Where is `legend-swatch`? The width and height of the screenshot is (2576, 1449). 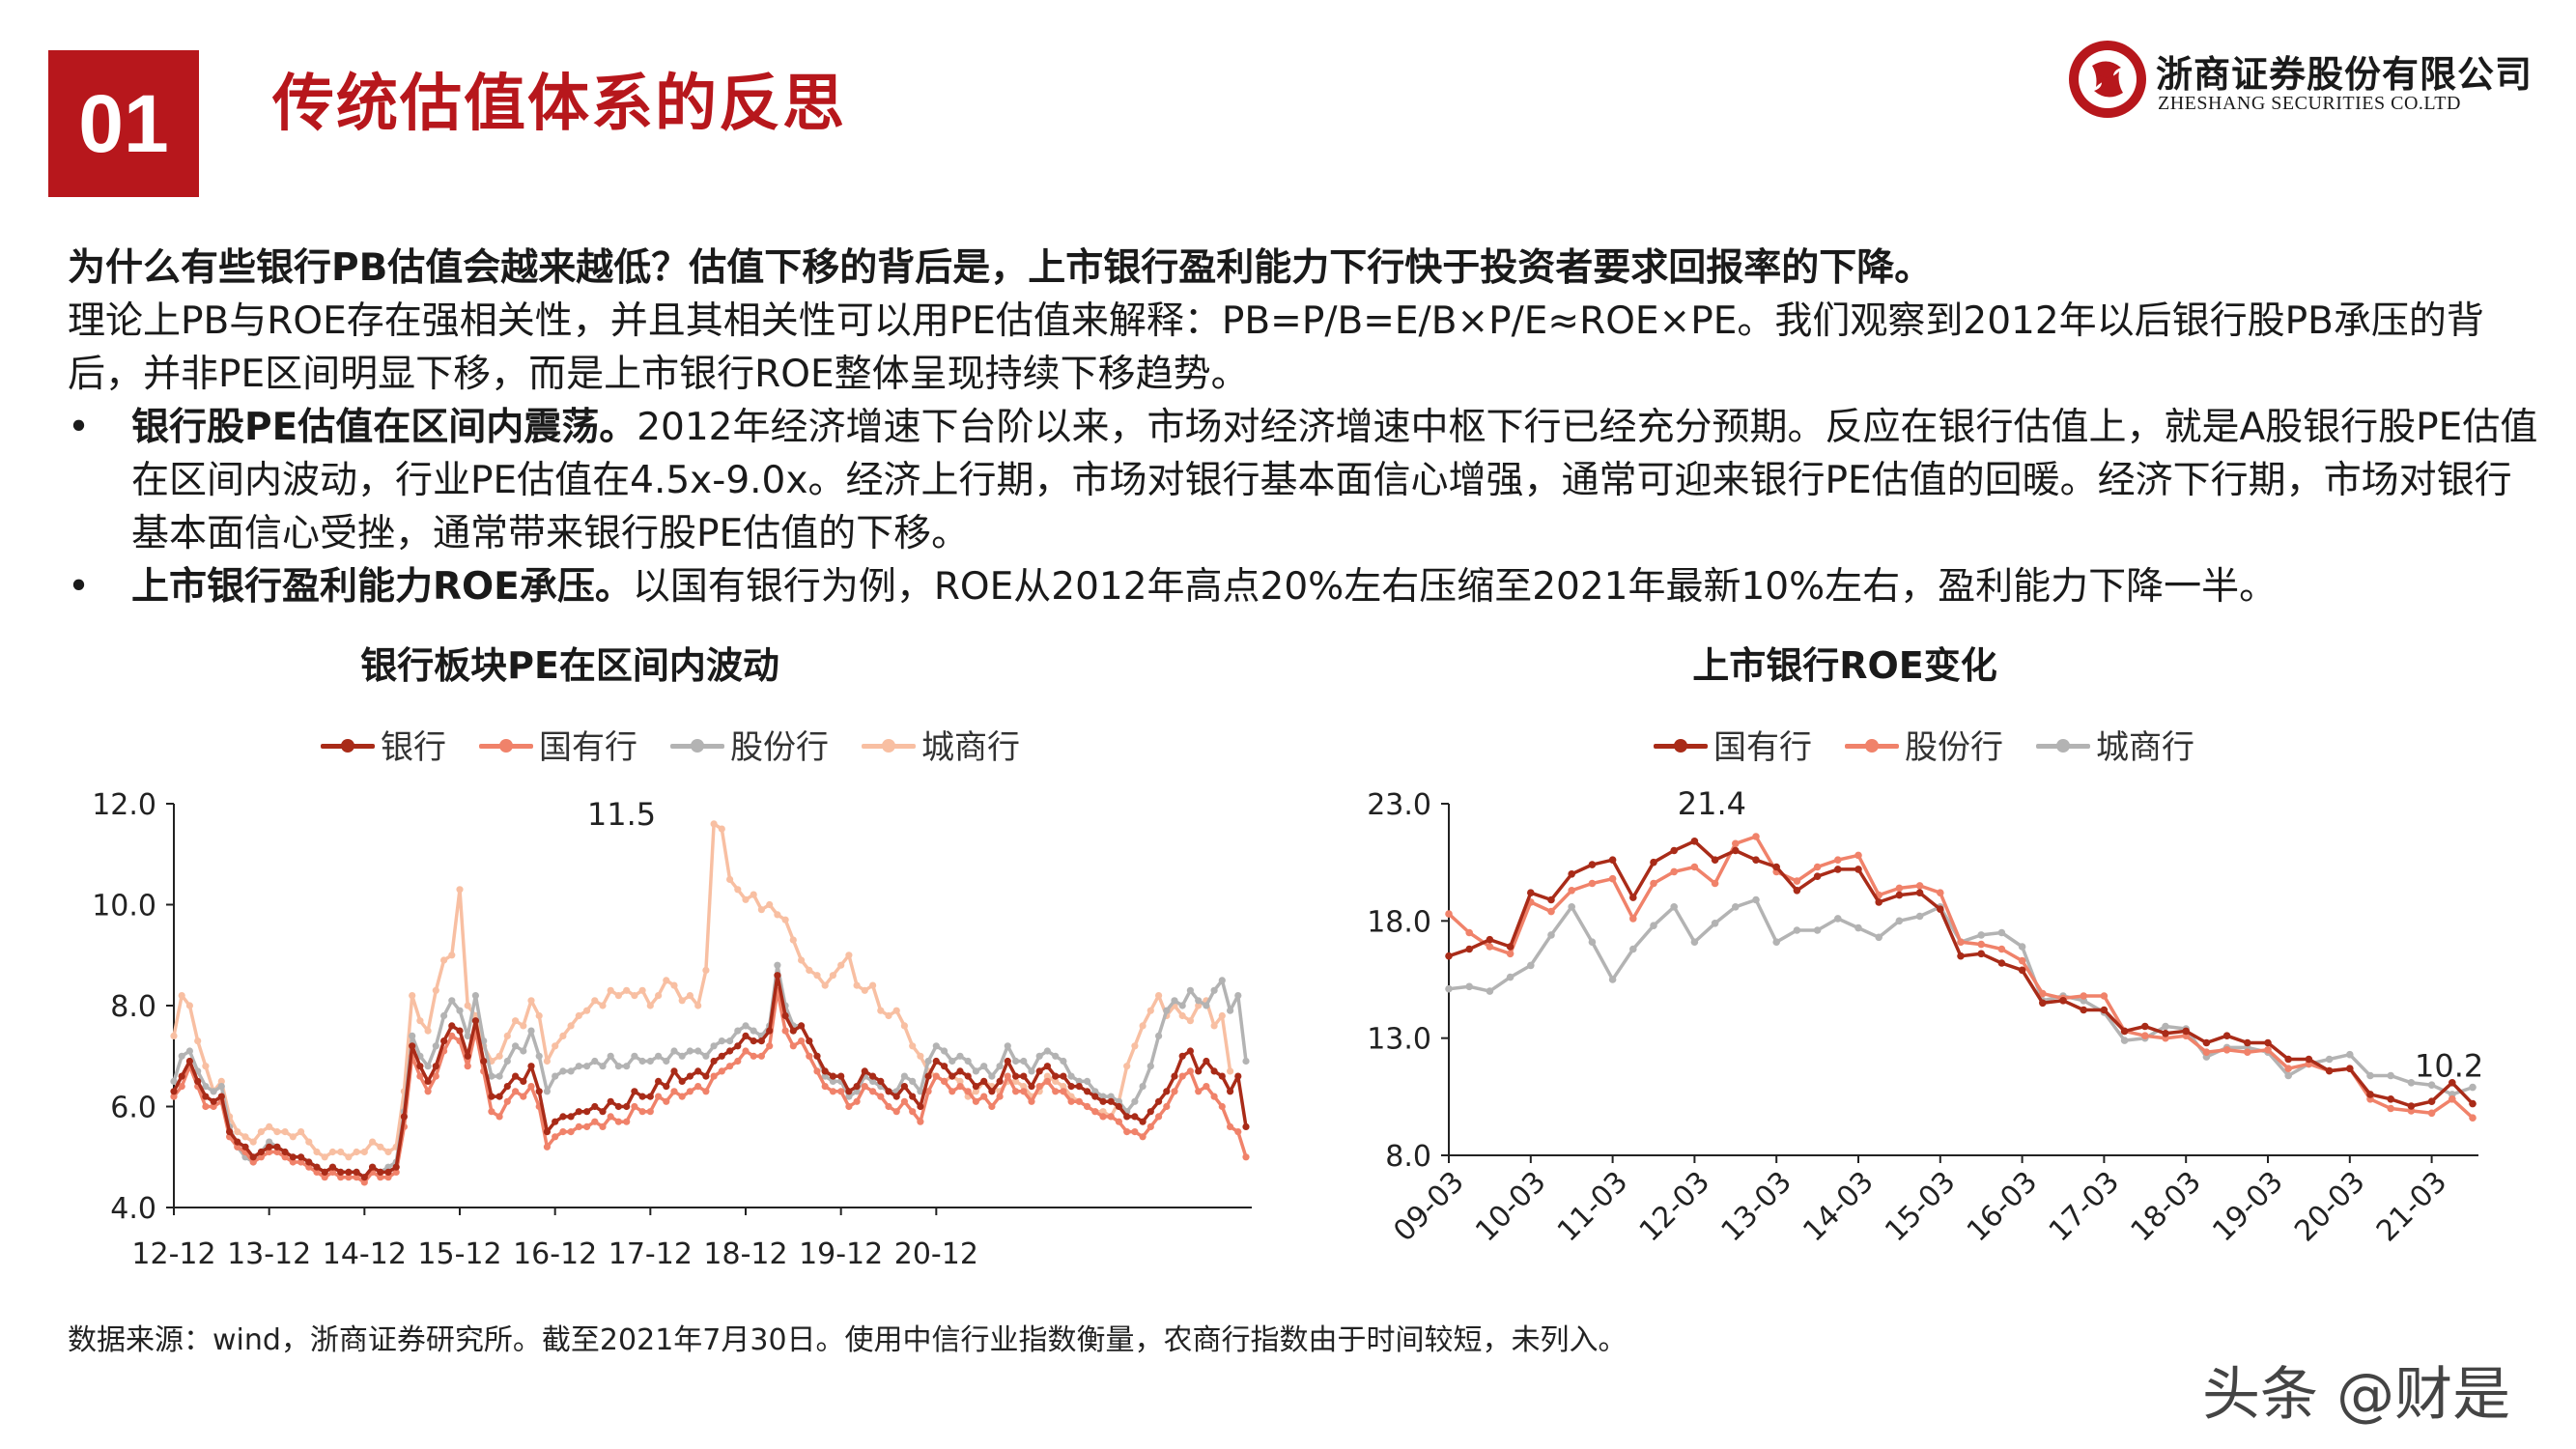 legend-swatch is located at coordinates (348, 744).